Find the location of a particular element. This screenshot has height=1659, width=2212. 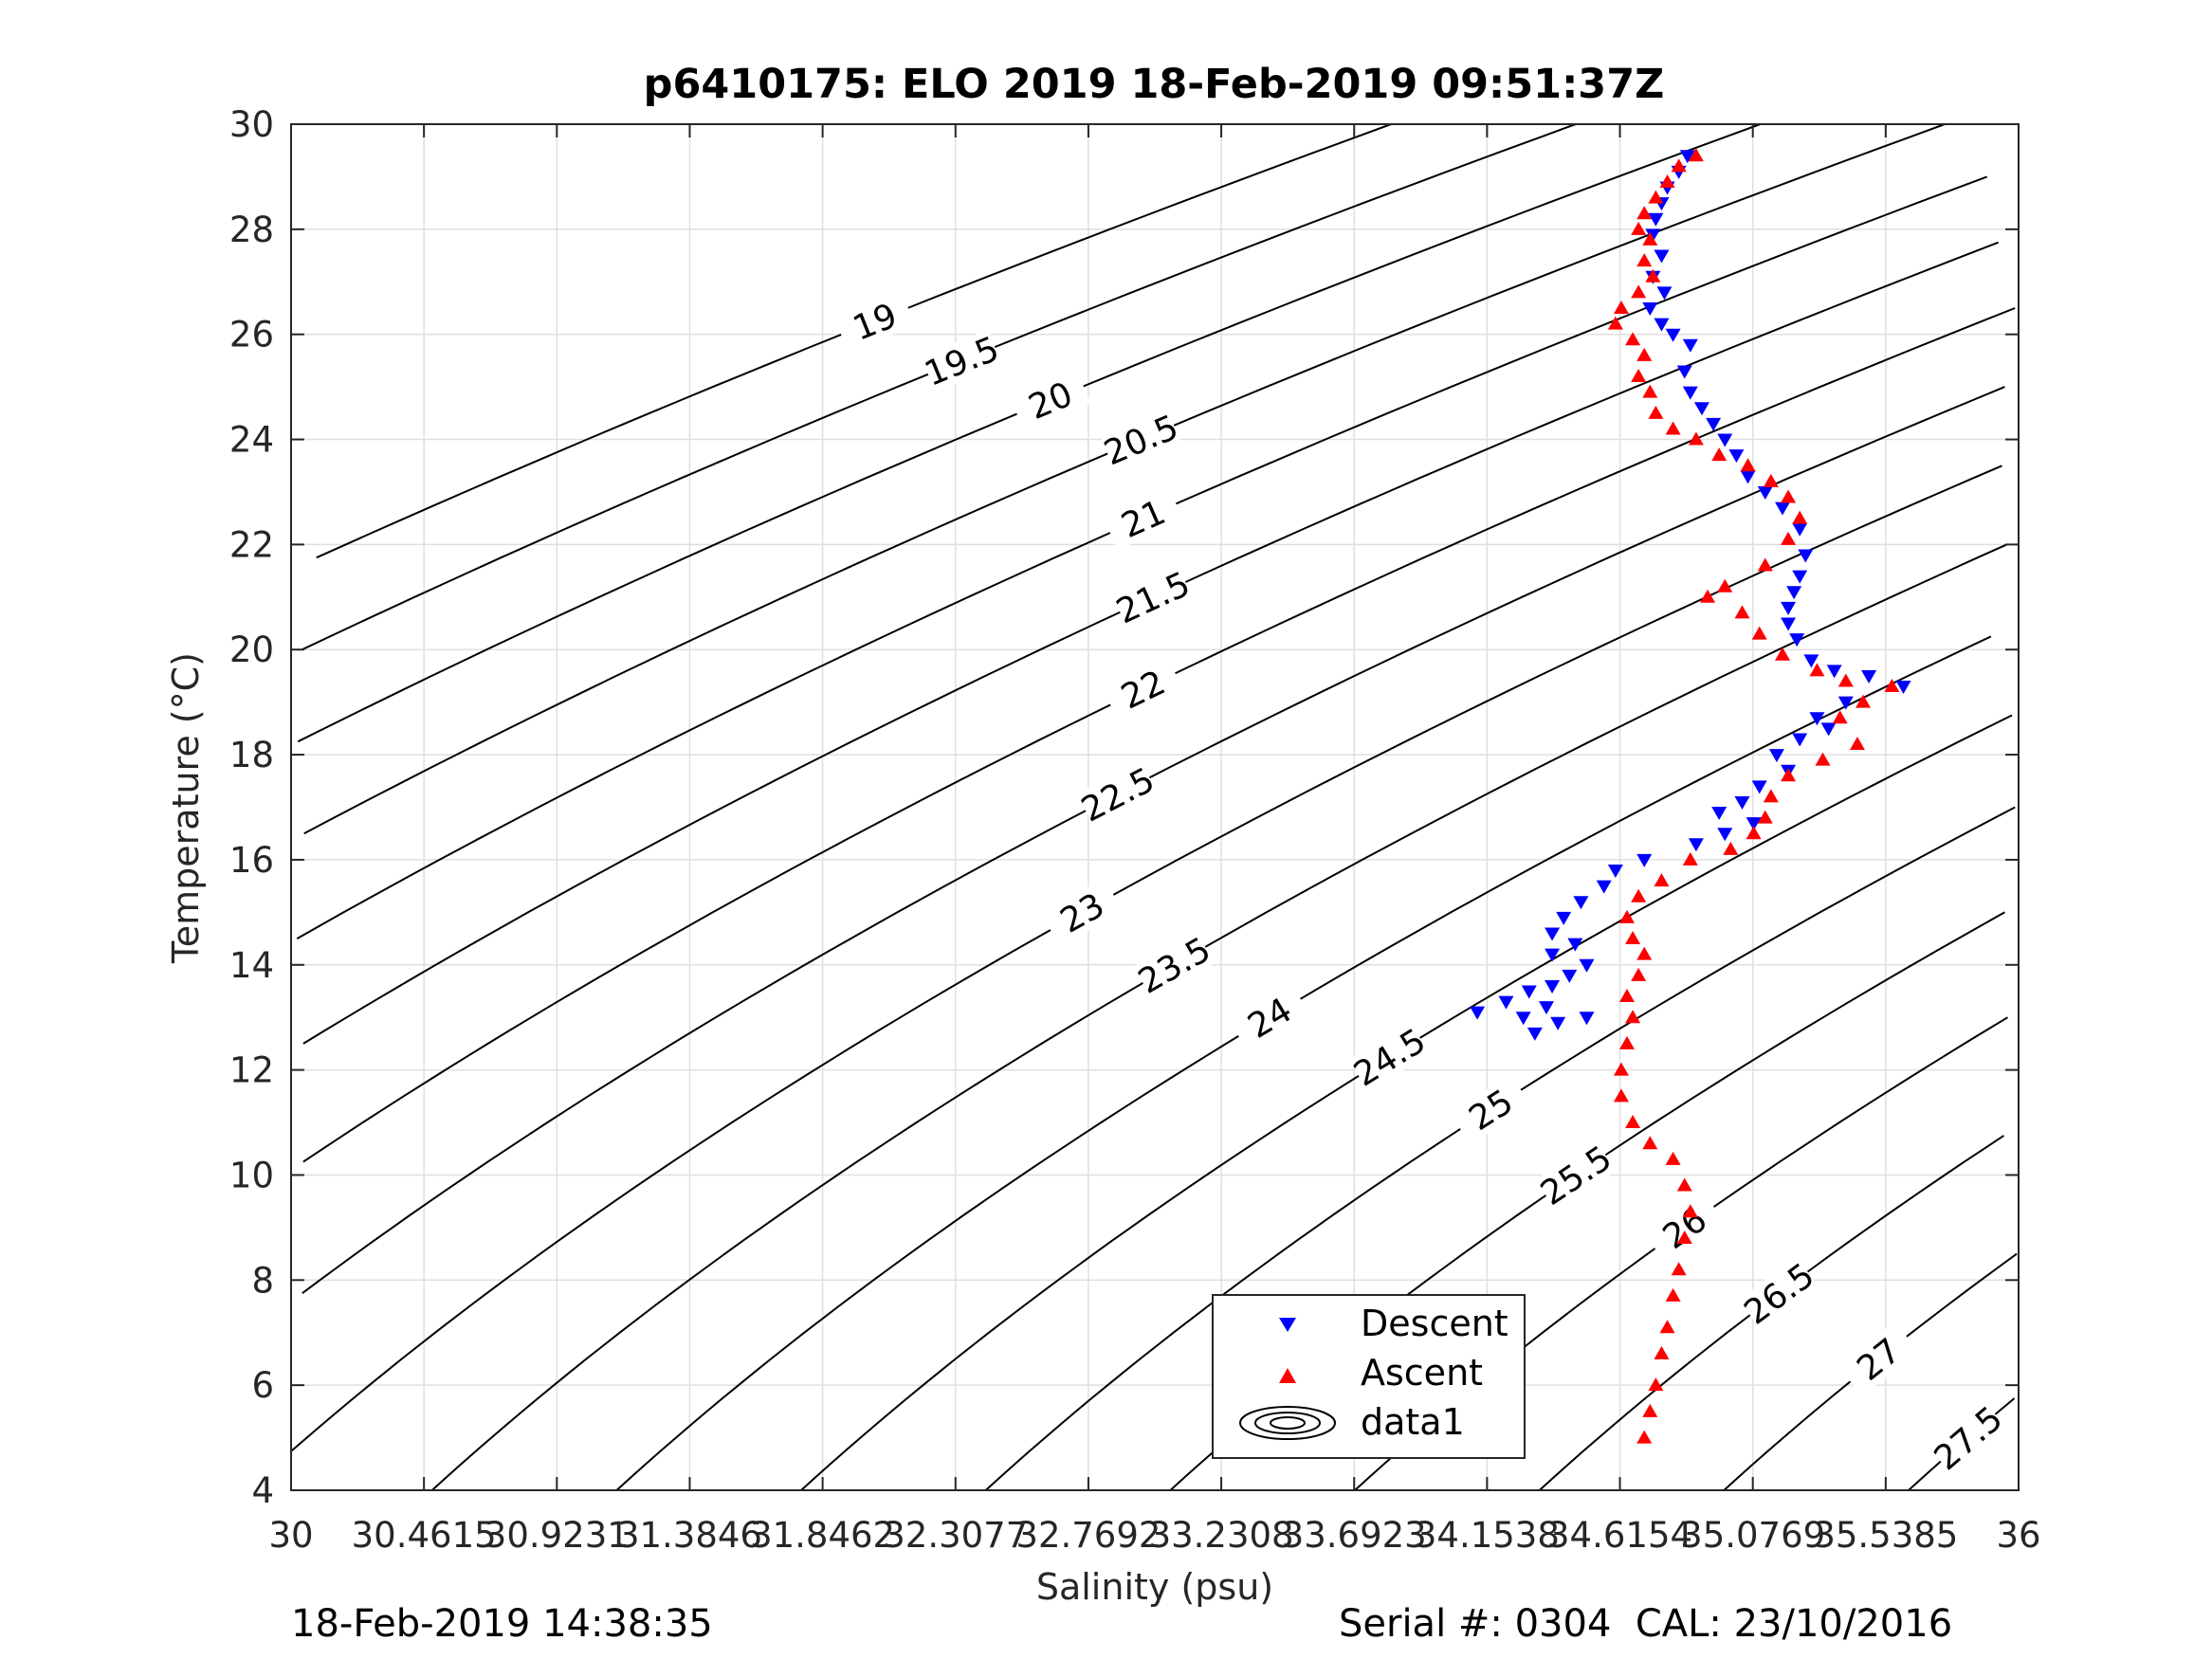

y-tick-label: 26 is located at coordinates (251, 335).